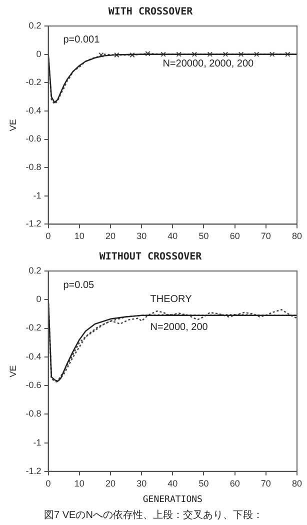 The height and width of the screenshot is (525, 307). What do you see at coordinates (81, 40) in the screenshot?
I see `annotation: p=0.001` at bounding box center [81, 40].